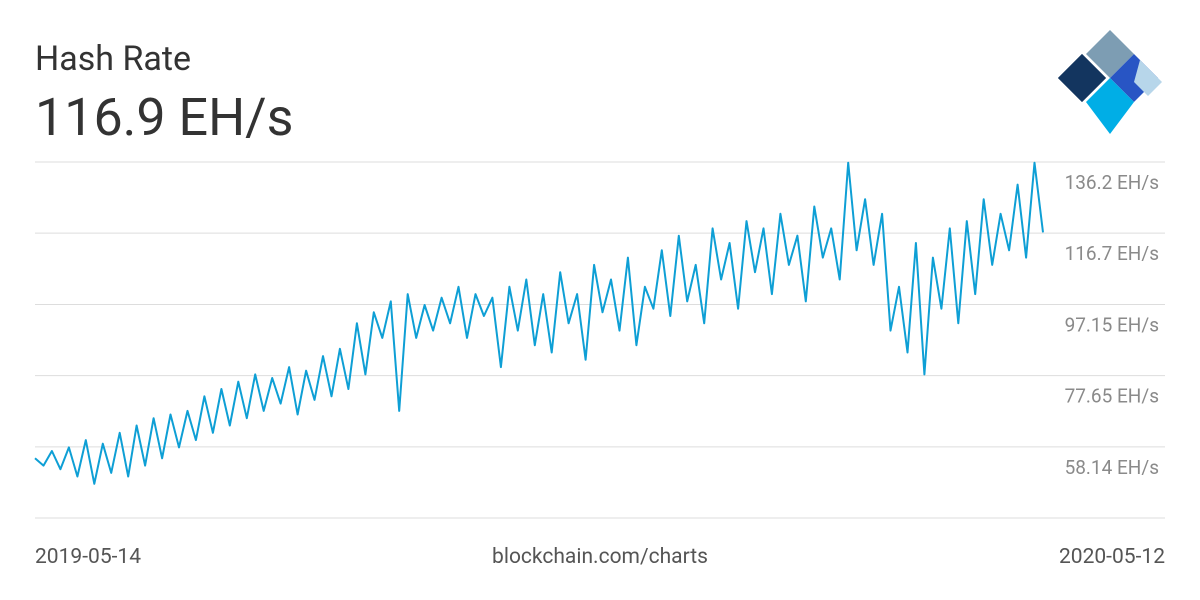 The width and height of the screenshot is (1200, 600). Describe the element at coordinates (1112, 324) in the screenshot. I see `y-tick-label: 97.15 EH/s` at that location.